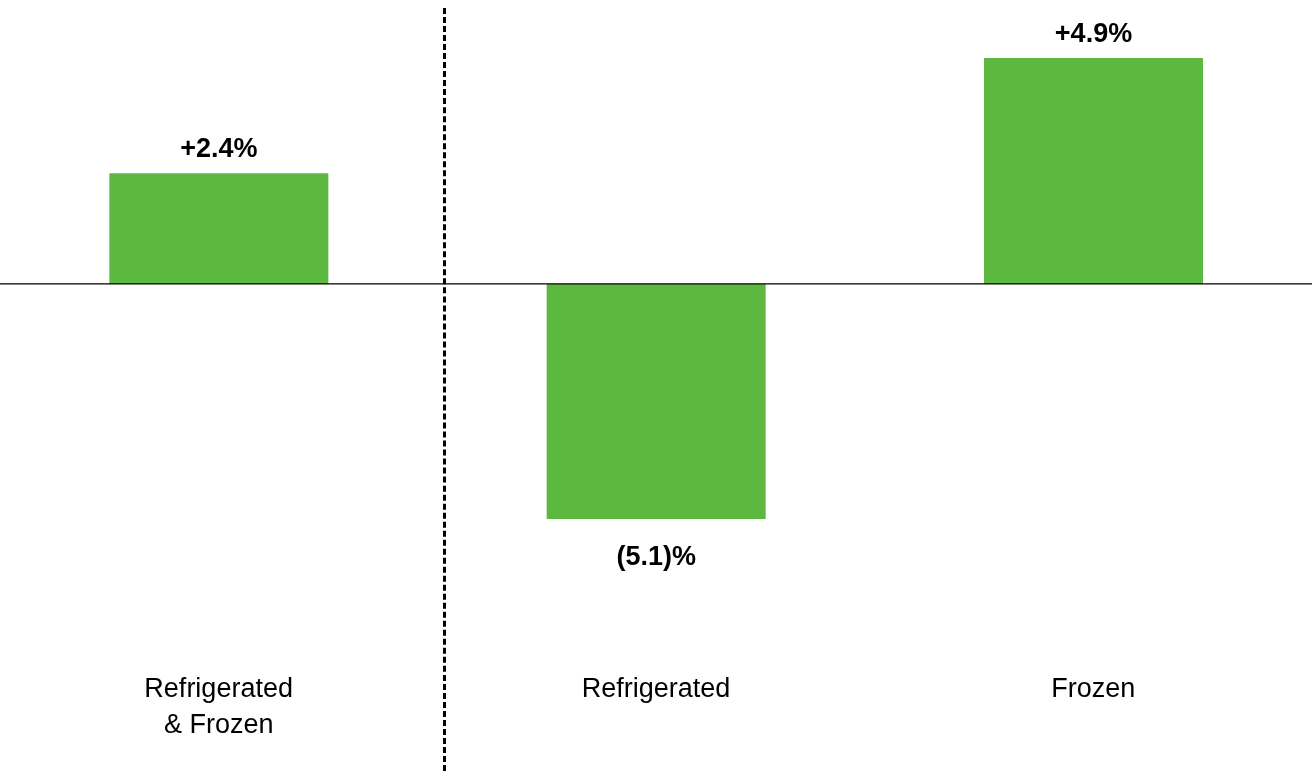  Describe the element at coordinates (1093, 33) in the screenshot. I see `data-label: +4.9%` at that location.